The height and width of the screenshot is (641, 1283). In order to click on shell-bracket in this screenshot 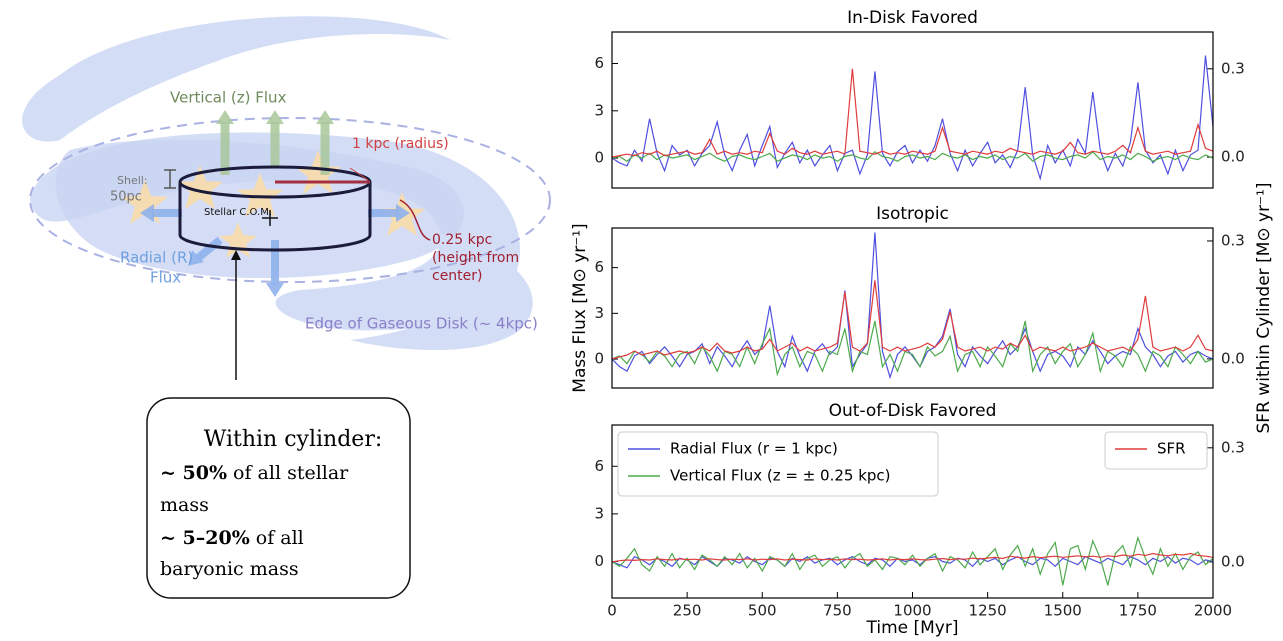, I will do `click(170, 179)`.